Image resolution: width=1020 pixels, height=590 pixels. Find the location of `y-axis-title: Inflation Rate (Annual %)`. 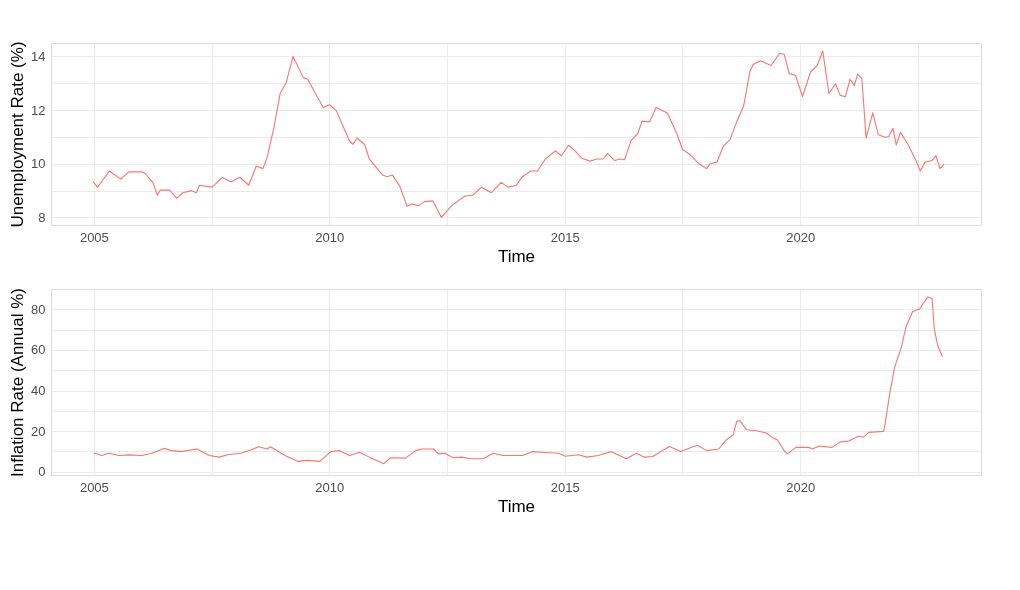

y-axis-title: Inflation Rate (Annual %) is located at coordinates (18, 382).